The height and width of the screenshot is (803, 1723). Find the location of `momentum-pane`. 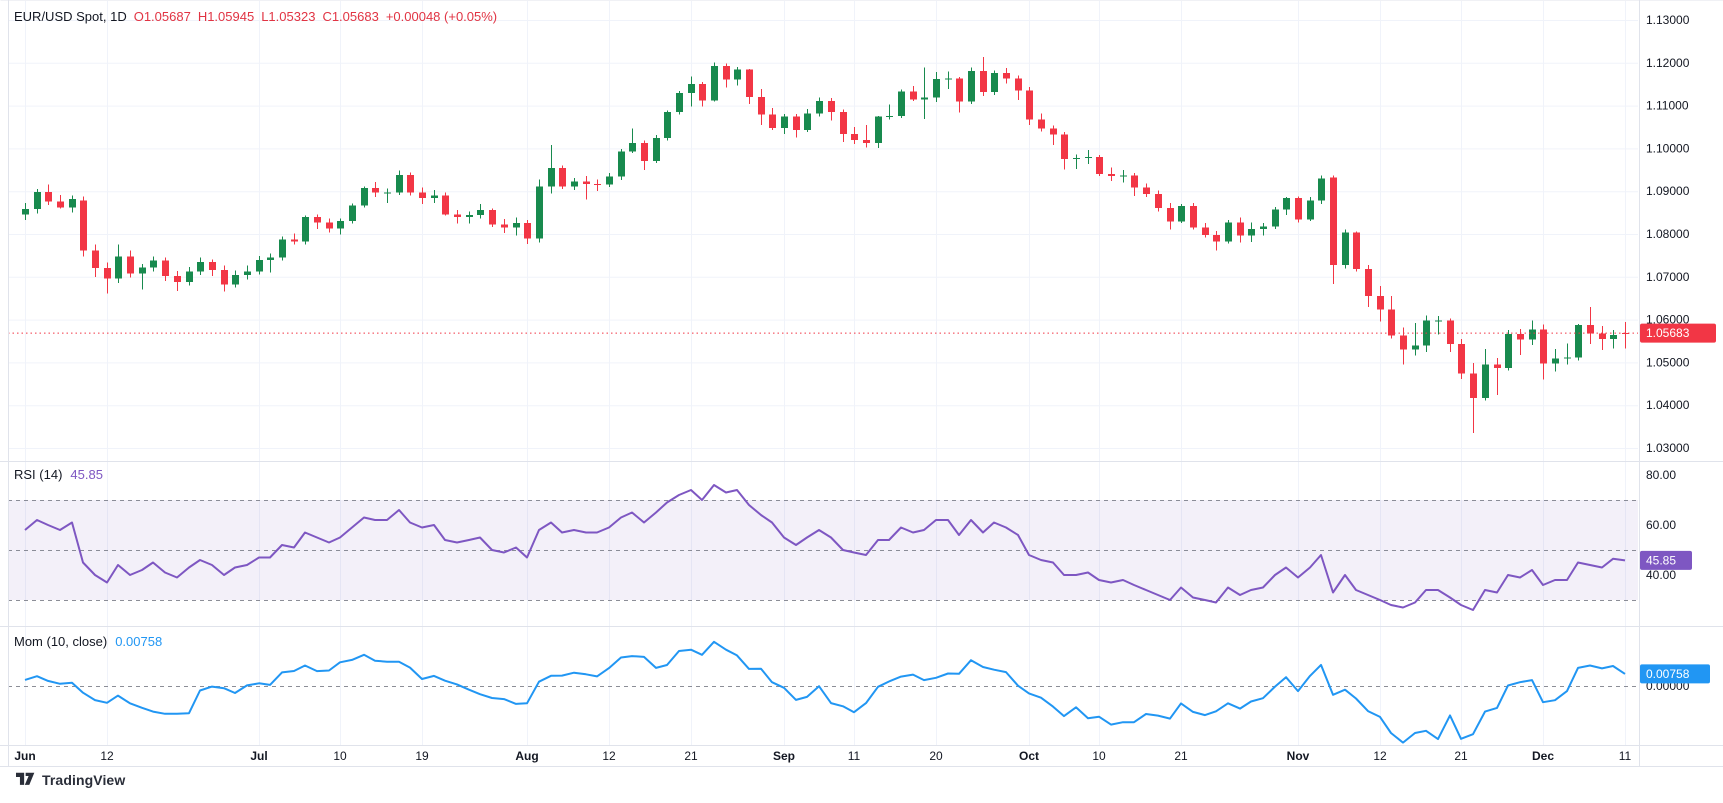

momentum-pane is located at coordinates (823, 692).